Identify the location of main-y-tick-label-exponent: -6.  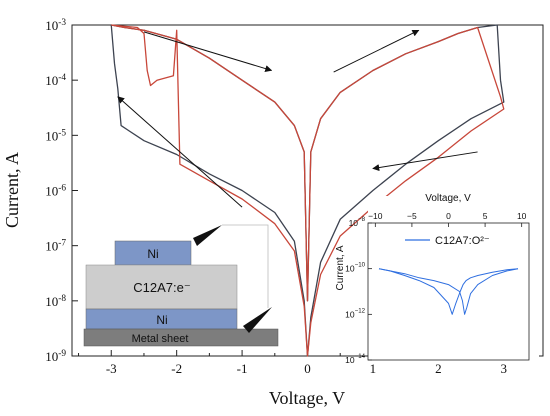
(62, 189).